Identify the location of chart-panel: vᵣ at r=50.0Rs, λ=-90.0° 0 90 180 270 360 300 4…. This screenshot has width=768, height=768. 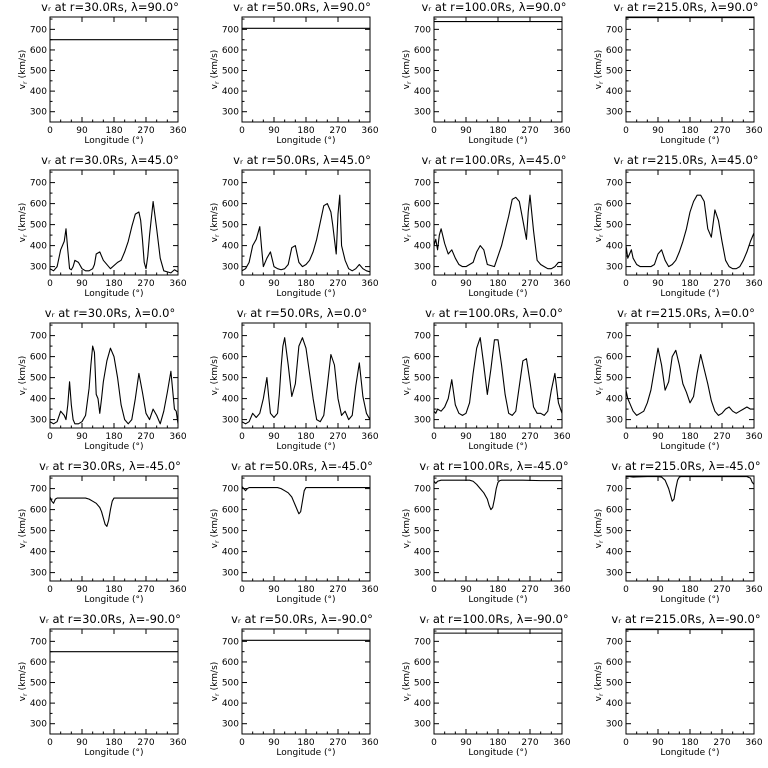
(288, 688).